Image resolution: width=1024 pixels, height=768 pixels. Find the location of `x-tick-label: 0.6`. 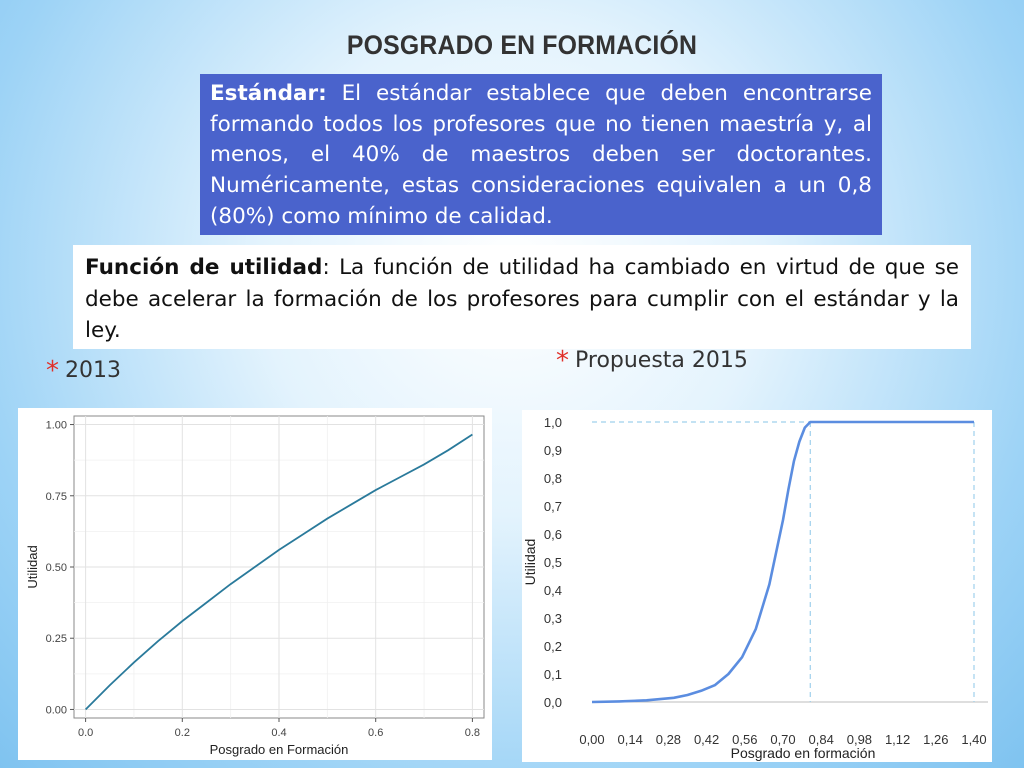

x-tick-label: 0.6 is located at coordinates (375, 733).